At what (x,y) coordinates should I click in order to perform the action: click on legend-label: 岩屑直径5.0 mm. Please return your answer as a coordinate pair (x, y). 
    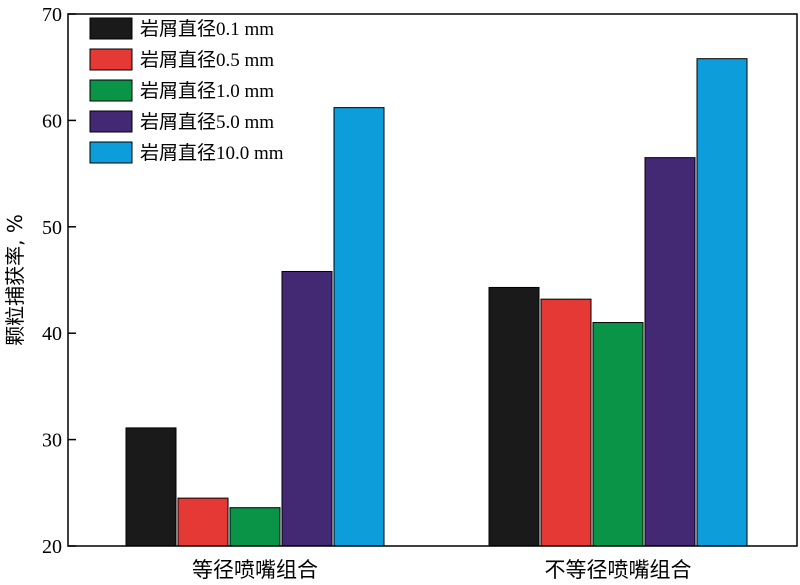
    Looking at the image, I should click on (207, 122).